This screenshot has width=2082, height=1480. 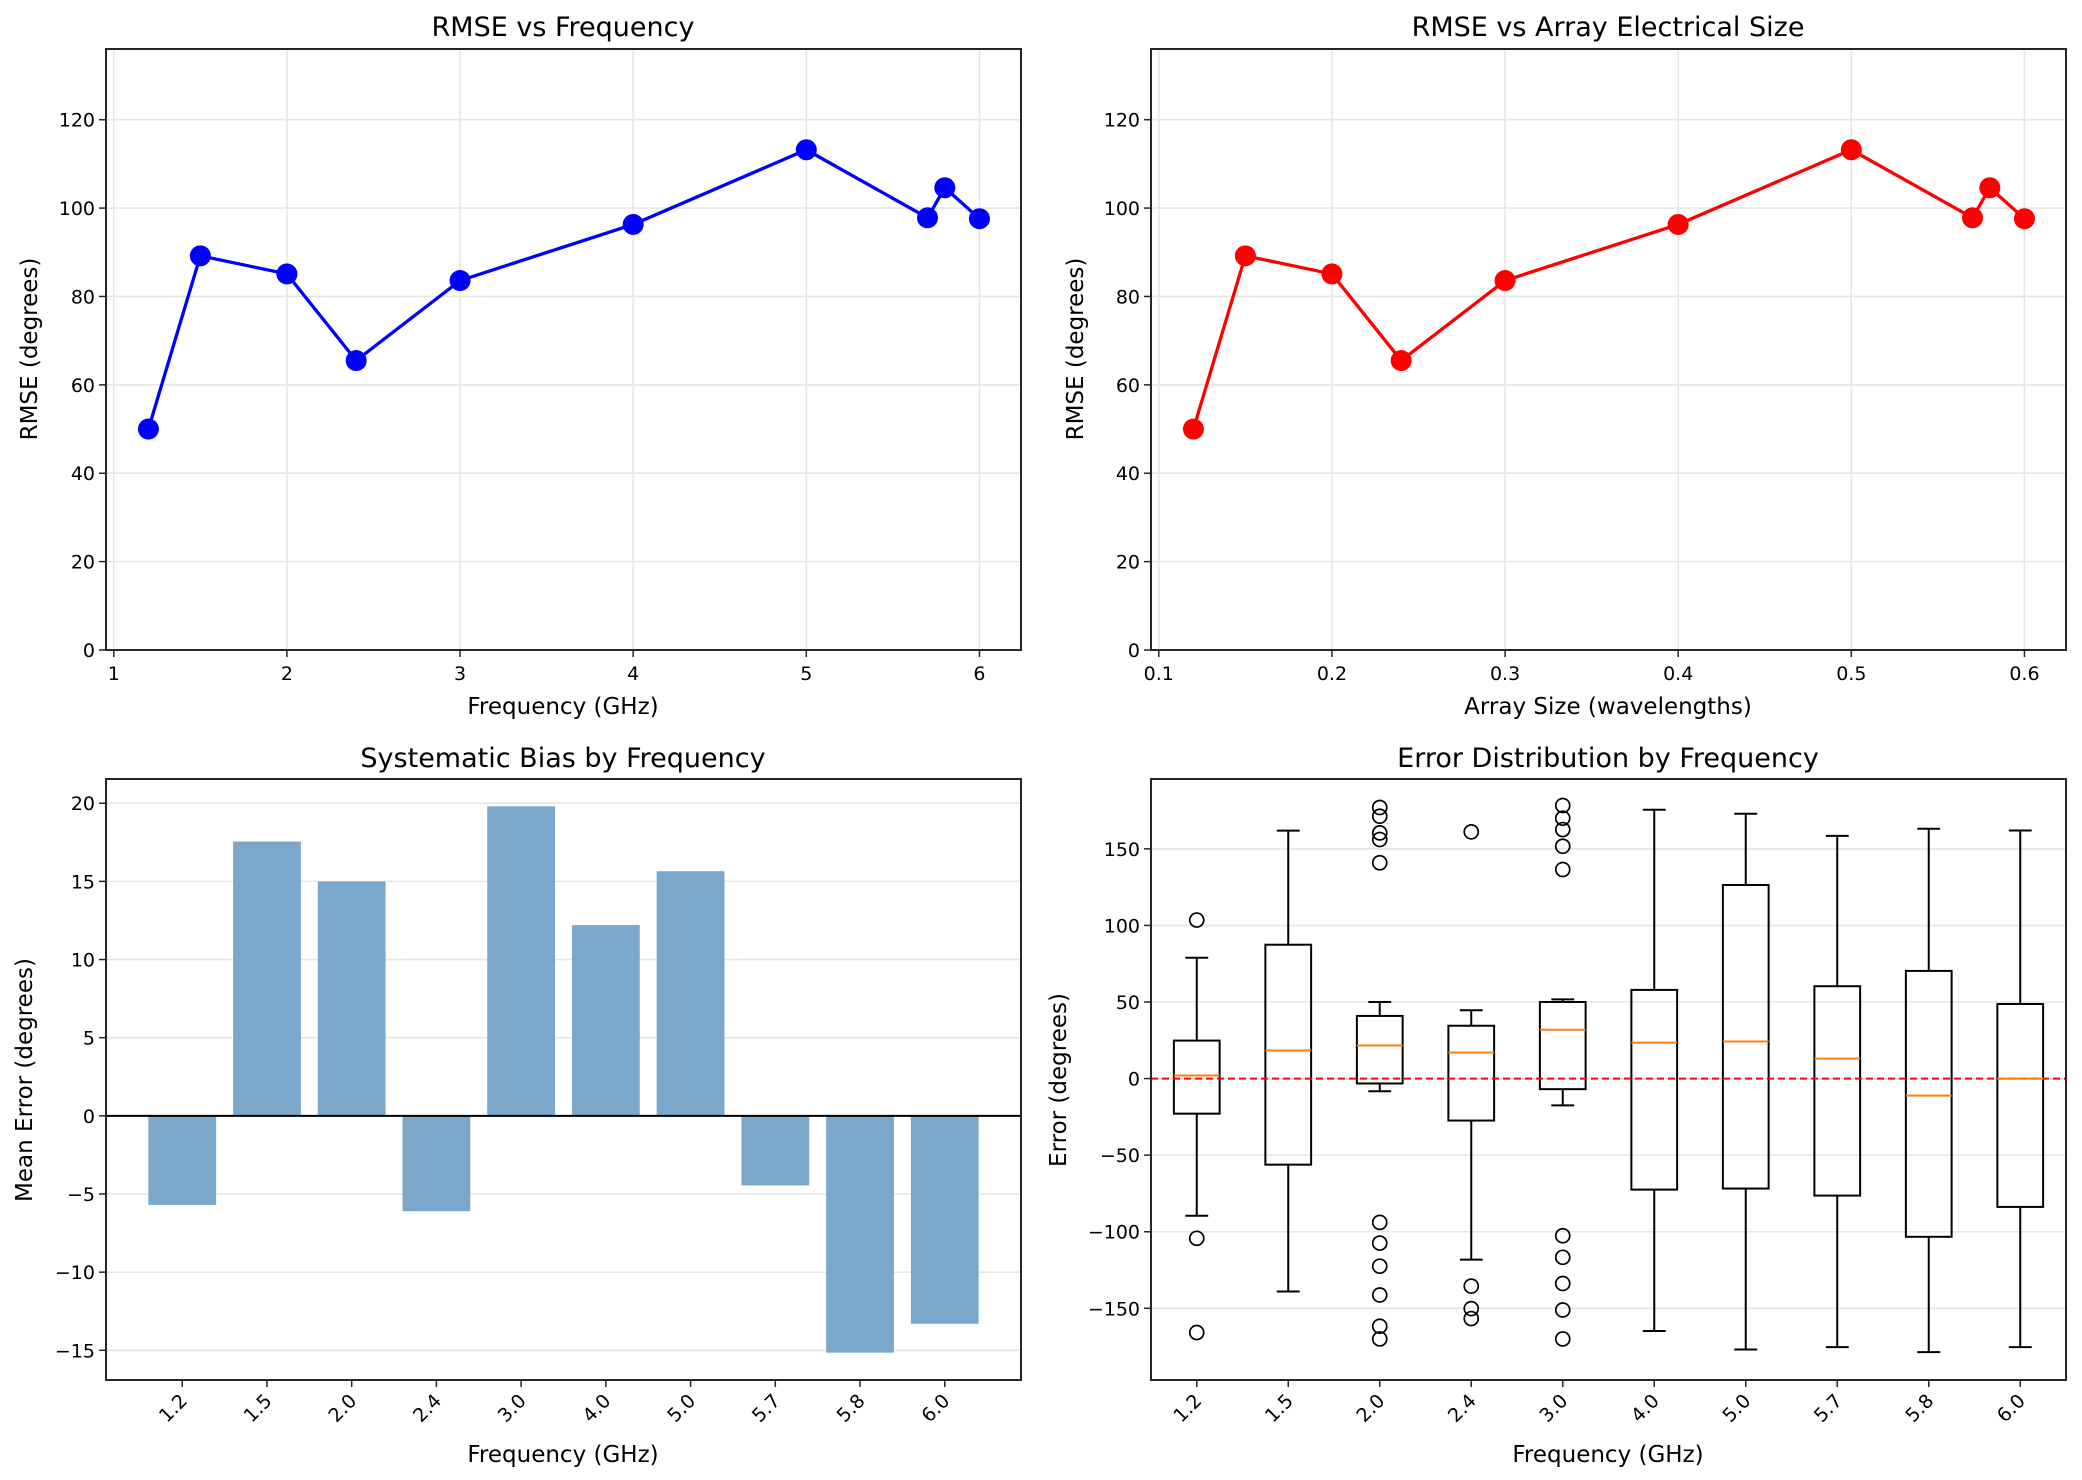 I want to click on box-5.7, so click(x=1837, y=1091).